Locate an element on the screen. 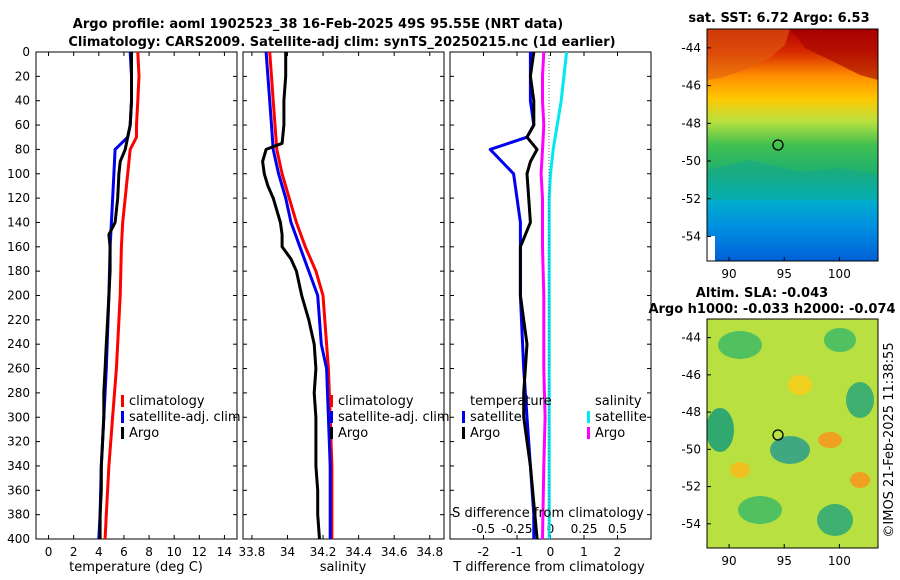 The width and height of the screenshot is (900, 580). salinity-legend: climatology satellite-adj. clim Argo is located at coordinates (390, 417).